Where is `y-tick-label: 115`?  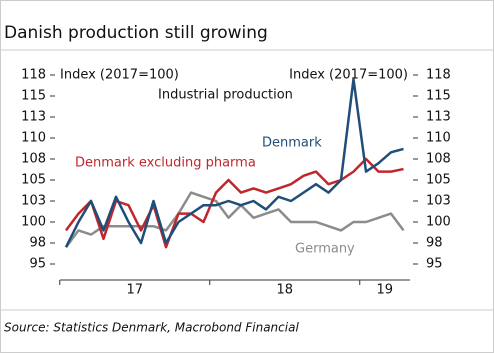
y-tick-label: 115 is located at coordinates (33, 96).